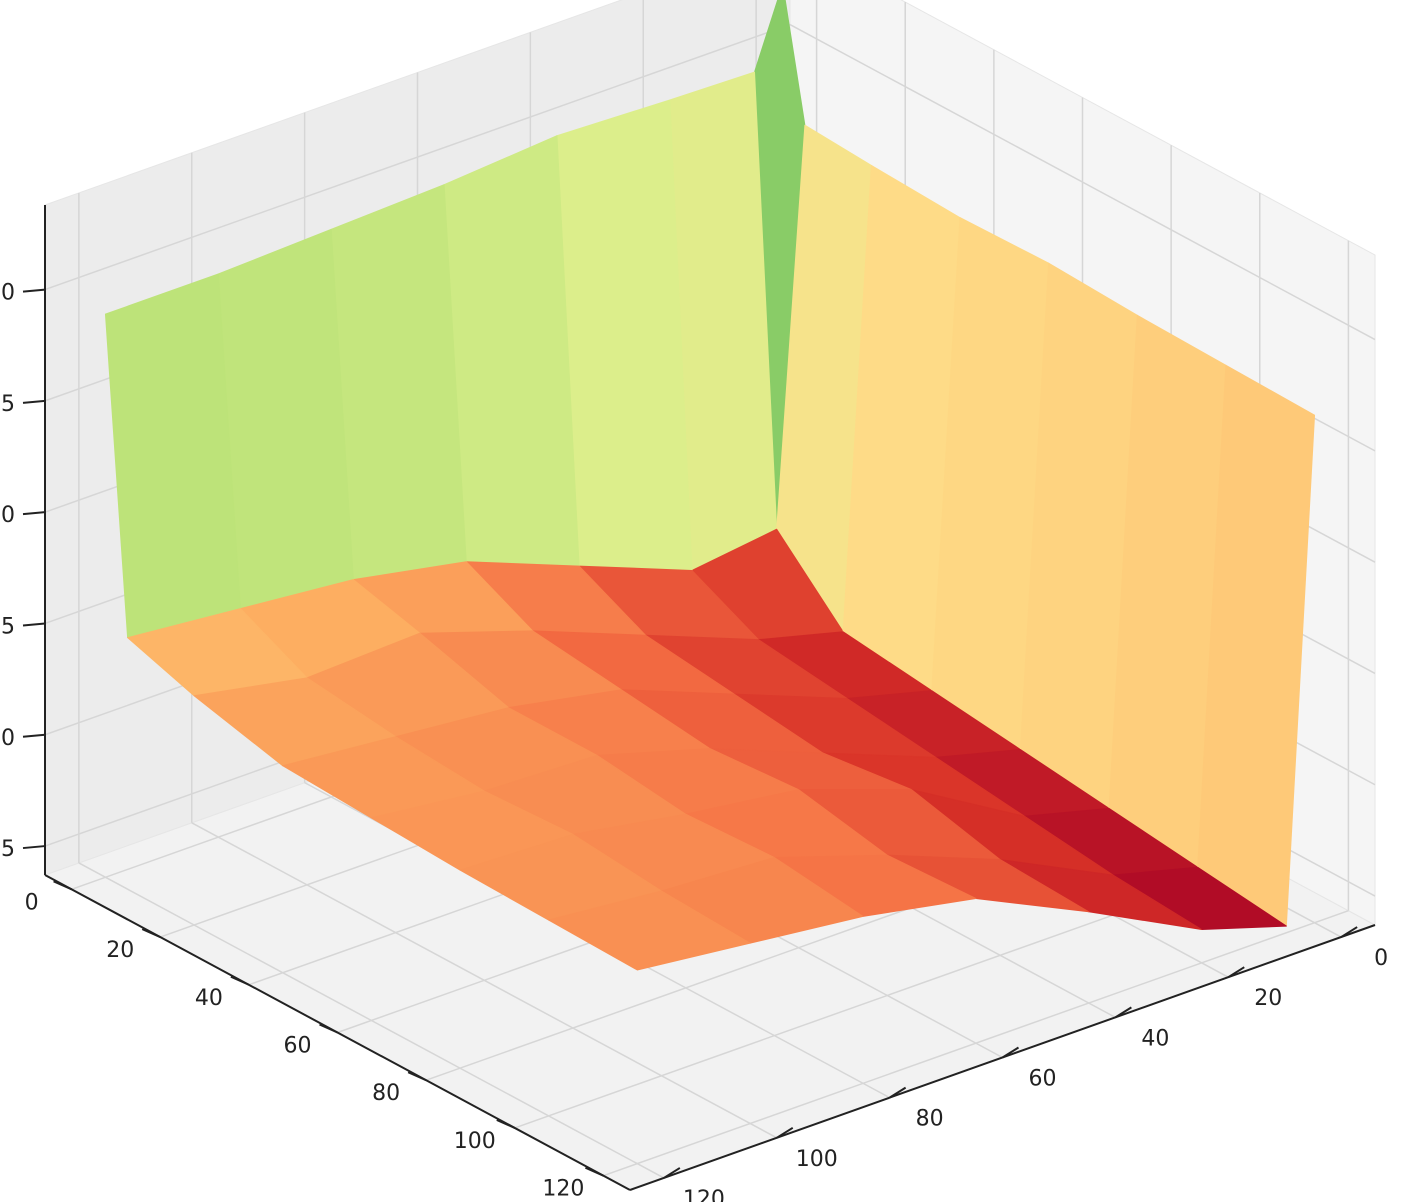  I want to click on z-tick-label: 5, so click(8, 404).